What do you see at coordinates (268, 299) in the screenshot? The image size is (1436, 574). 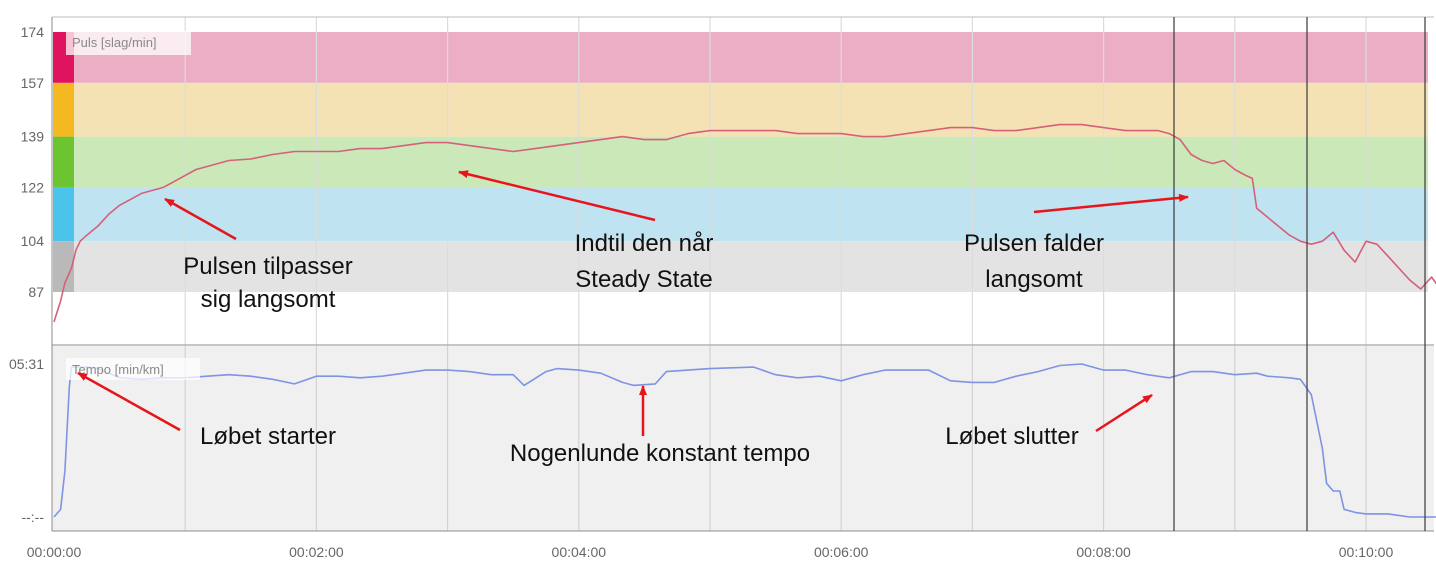 I see `annotation-hr-adapts-line2: sig langsomt` at bounding box center [268, 299].